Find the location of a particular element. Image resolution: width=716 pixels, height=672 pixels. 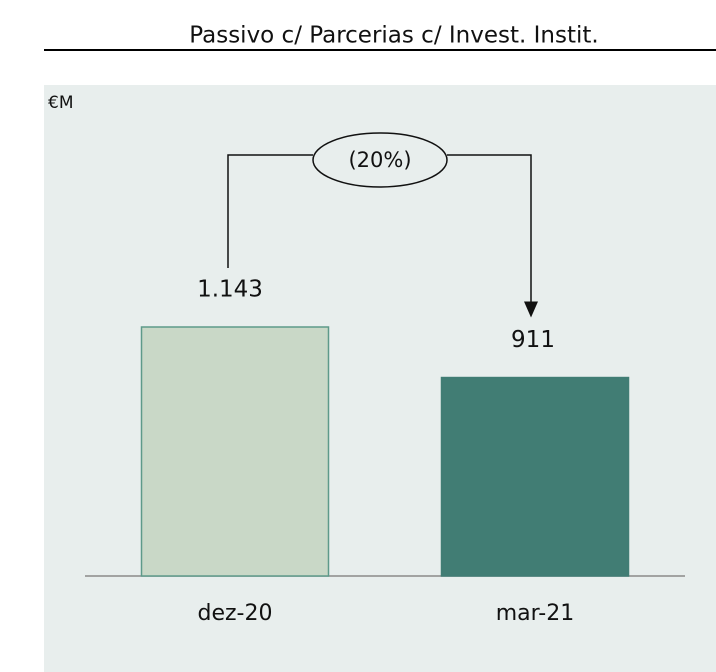

unit-label: €M is located at coordinates (60, 103).